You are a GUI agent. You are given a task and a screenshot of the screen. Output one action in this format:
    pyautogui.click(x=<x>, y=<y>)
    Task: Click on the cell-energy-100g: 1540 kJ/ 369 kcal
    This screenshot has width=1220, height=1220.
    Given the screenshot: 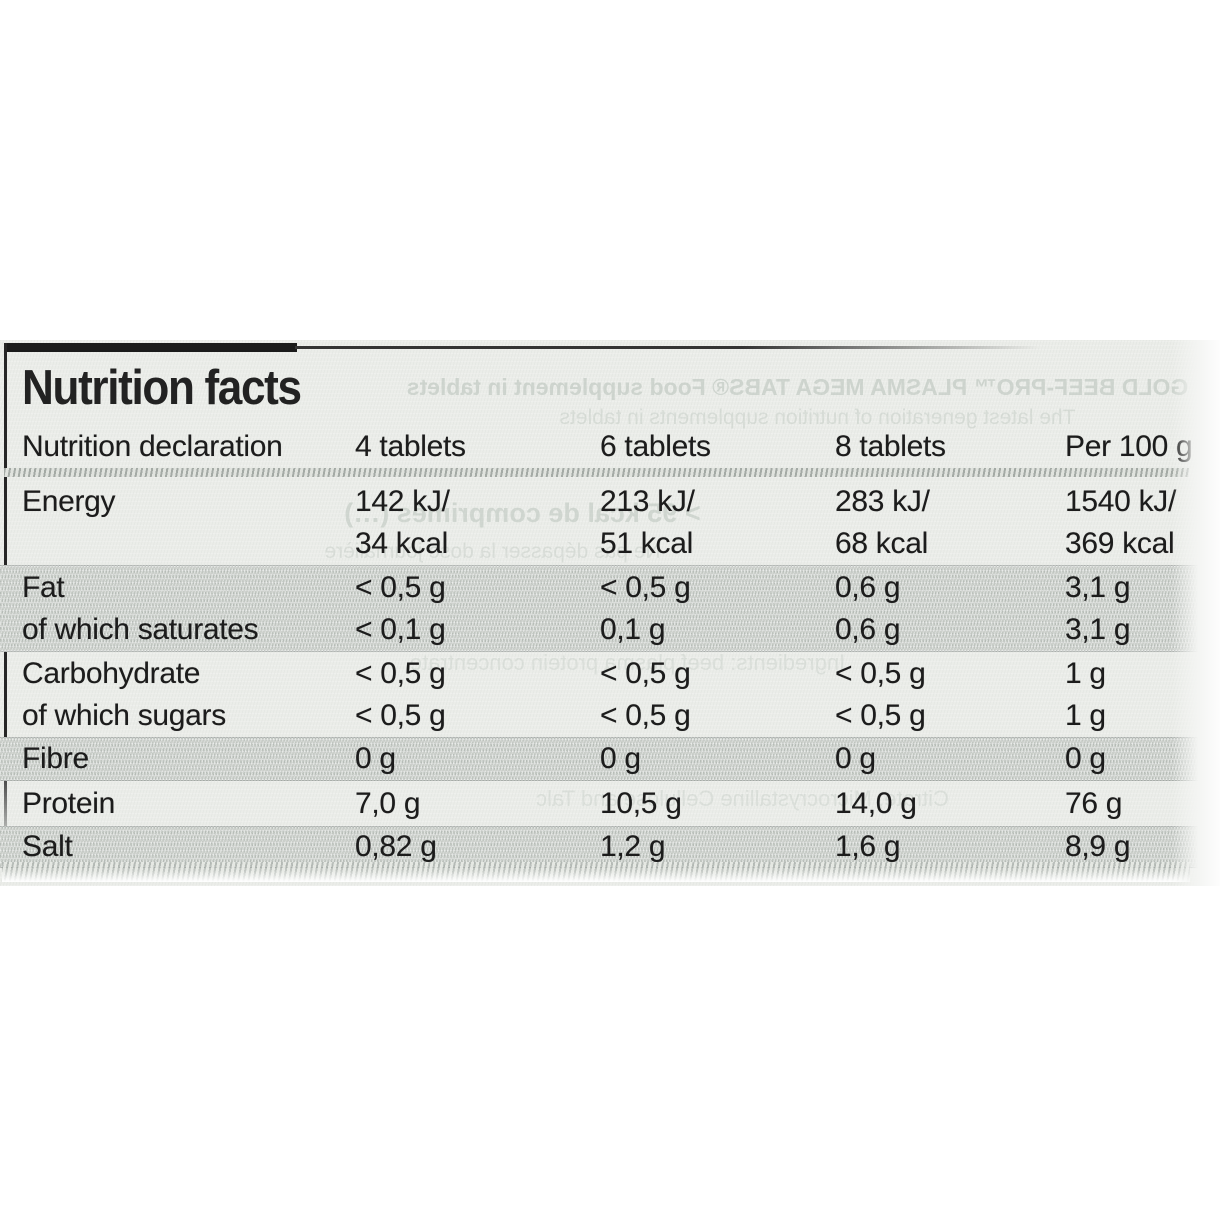 What is the action you would take?
    pyautogui.click(x=1121, y=522)
    